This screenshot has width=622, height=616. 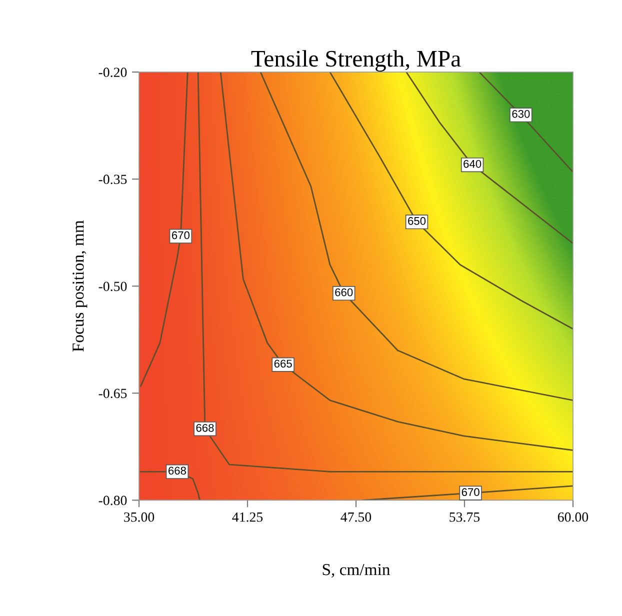 I want to click on line-series, so click(x=489, y=158).